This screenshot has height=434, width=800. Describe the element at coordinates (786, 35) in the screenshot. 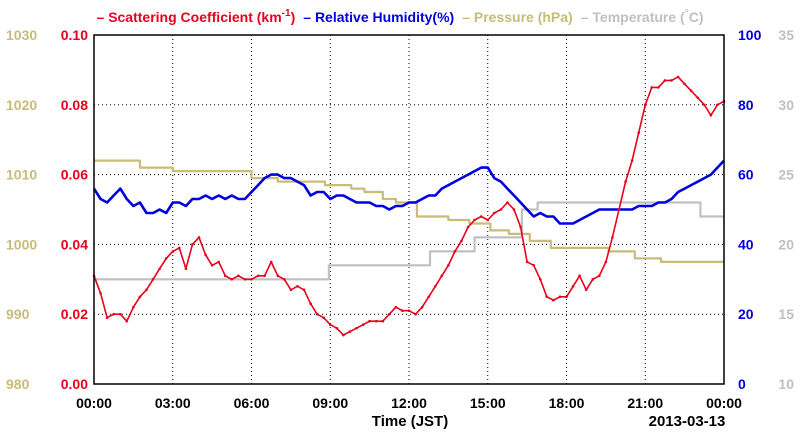

I see `temperature-tick-label: 35` at that location.